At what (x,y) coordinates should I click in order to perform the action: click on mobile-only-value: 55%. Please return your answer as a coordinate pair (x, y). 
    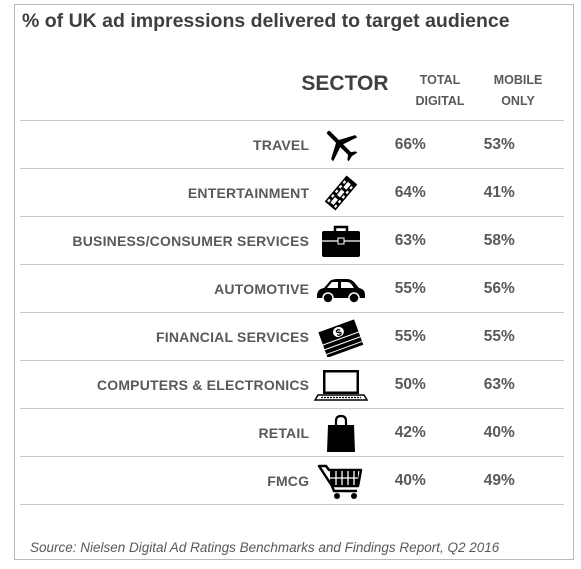
    Looking at the image, I should click on (499, 336).